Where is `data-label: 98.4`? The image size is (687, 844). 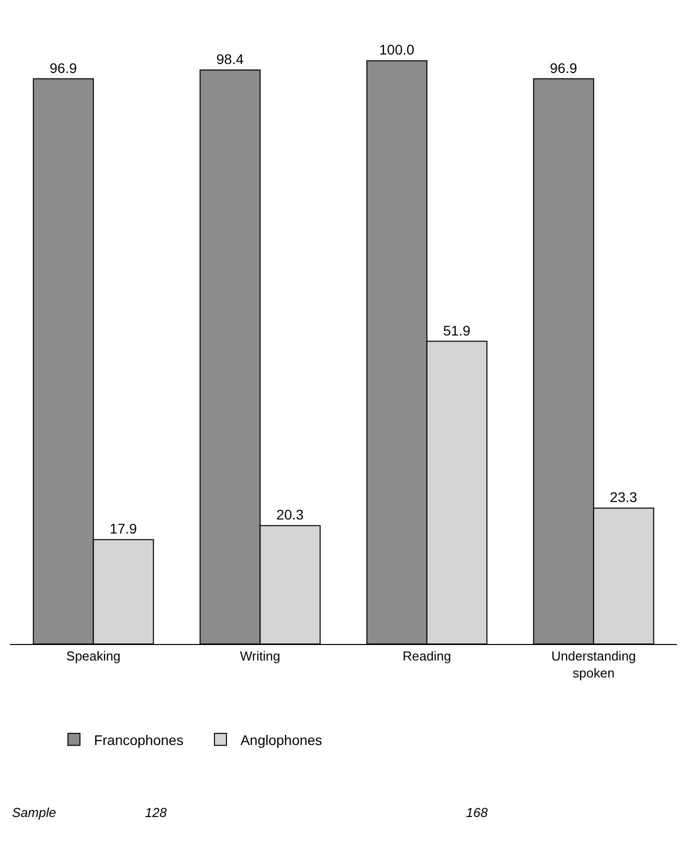
data-label: 98.4 is located at coordinates (230, 59).